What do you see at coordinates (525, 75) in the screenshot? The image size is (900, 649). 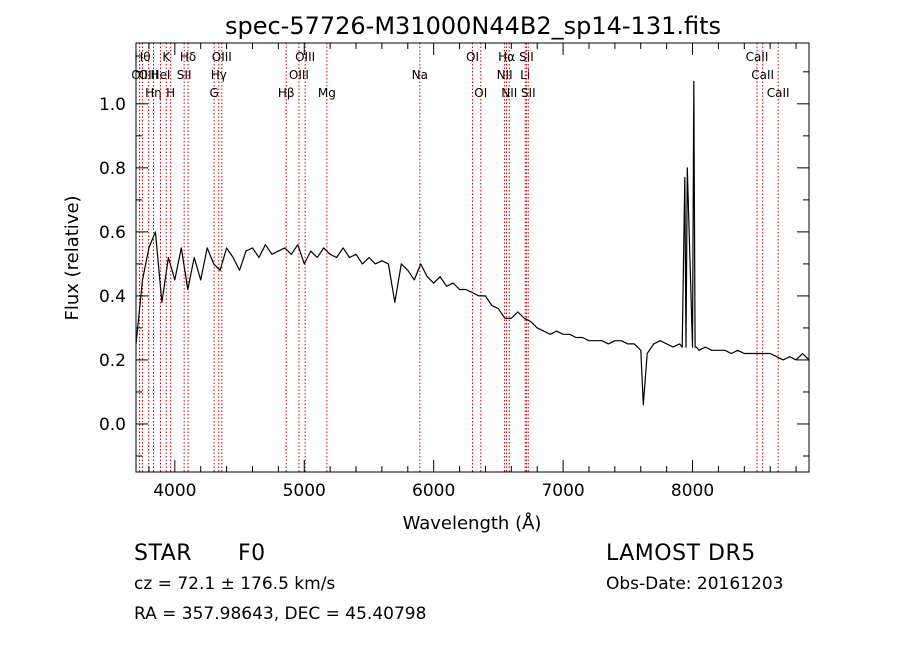 I see `line-marker-label: Li` at bounding box center [525, 75].